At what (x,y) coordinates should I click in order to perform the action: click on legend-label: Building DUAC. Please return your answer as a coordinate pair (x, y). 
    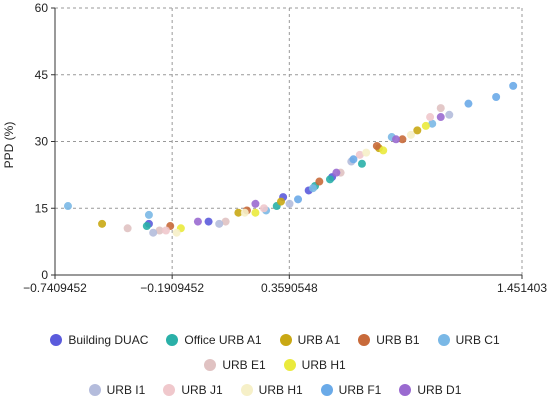
    Looking at the image, I should click on (108, 340).